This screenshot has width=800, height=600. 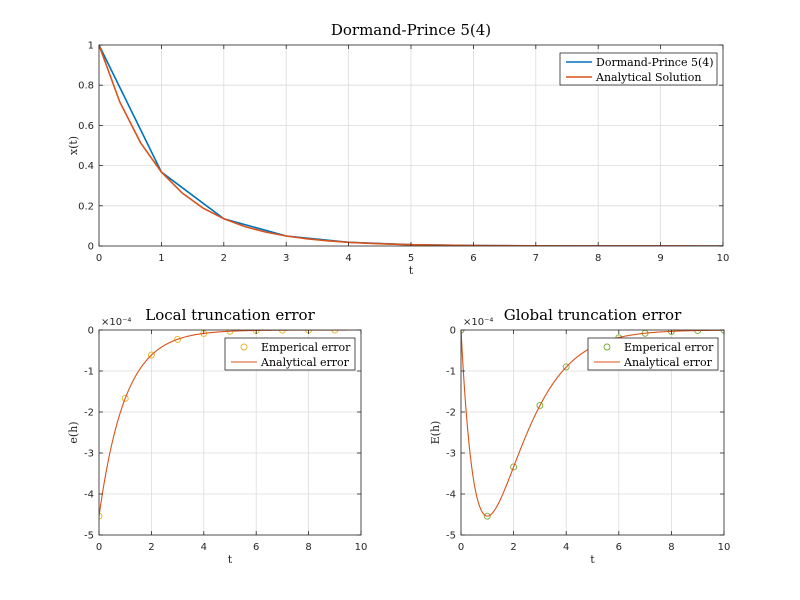 I want to click on x-tick-label: 1, so click(x=161, y=258).